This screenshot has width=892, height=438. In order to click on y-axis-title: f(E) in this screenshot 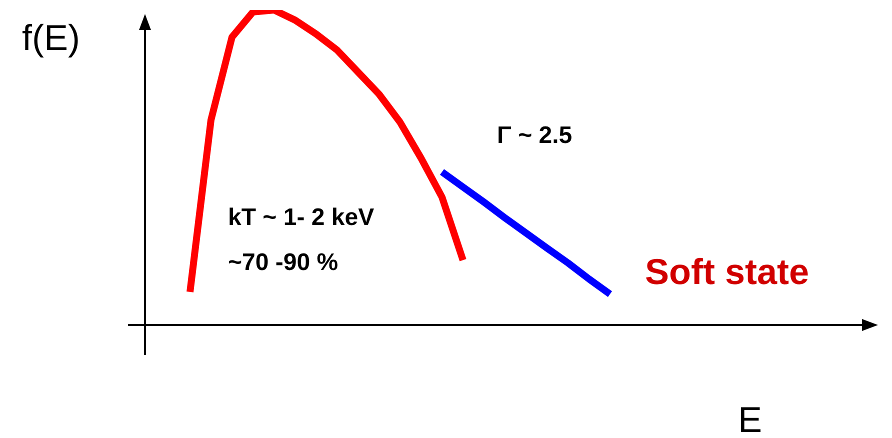, I will do `click(51, 37)`.